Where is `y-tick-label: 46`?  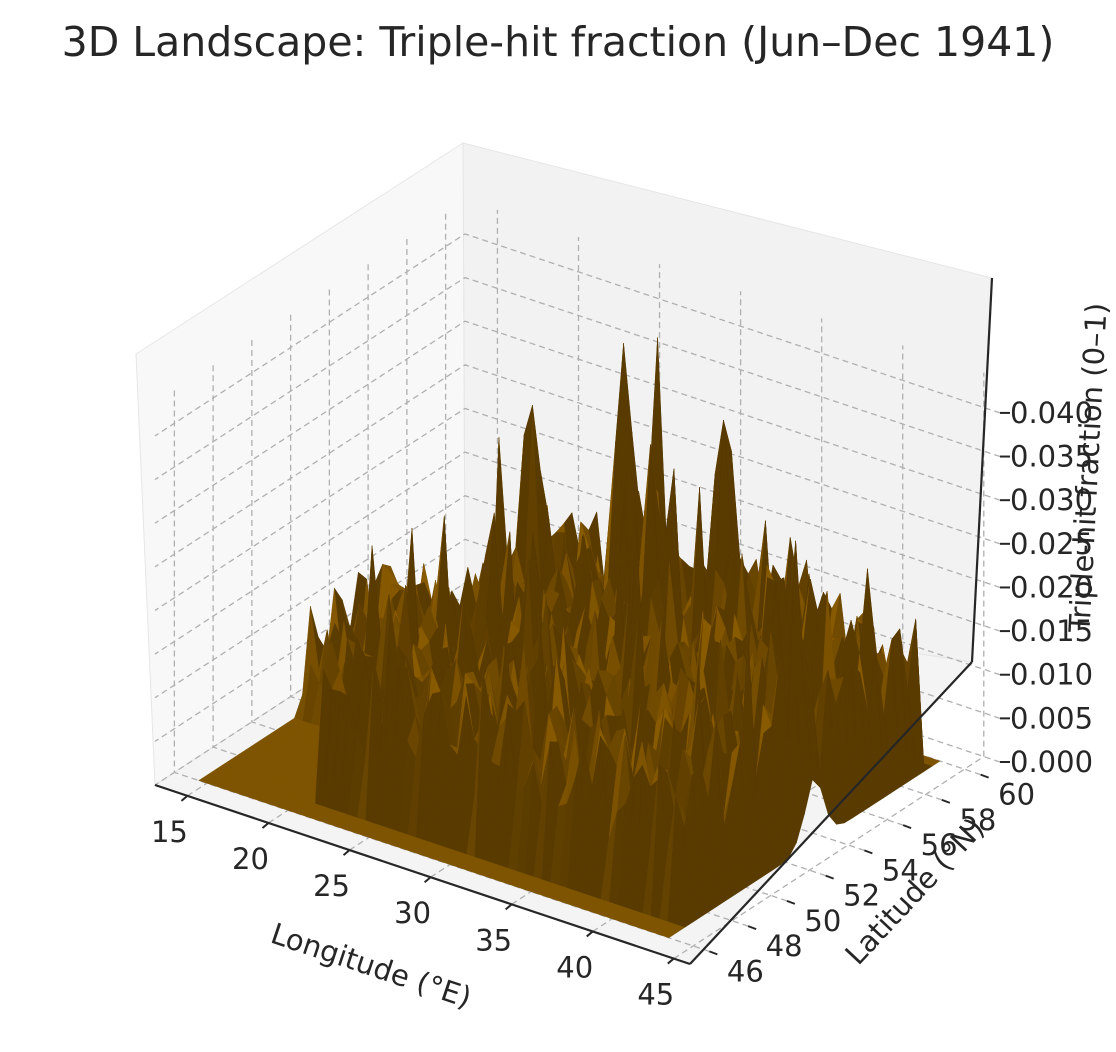 y-tick-label: 46 is located at coordinates (745, 971).